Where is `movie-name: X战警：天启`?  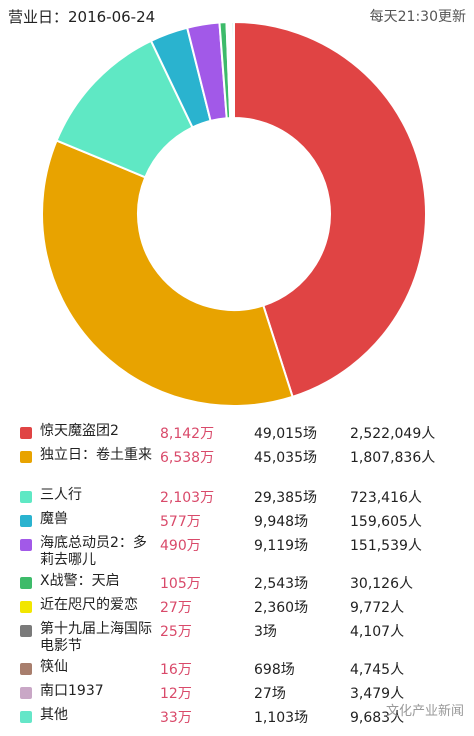 movie-name: X战警：天启 is located at coordinates (80, 581).